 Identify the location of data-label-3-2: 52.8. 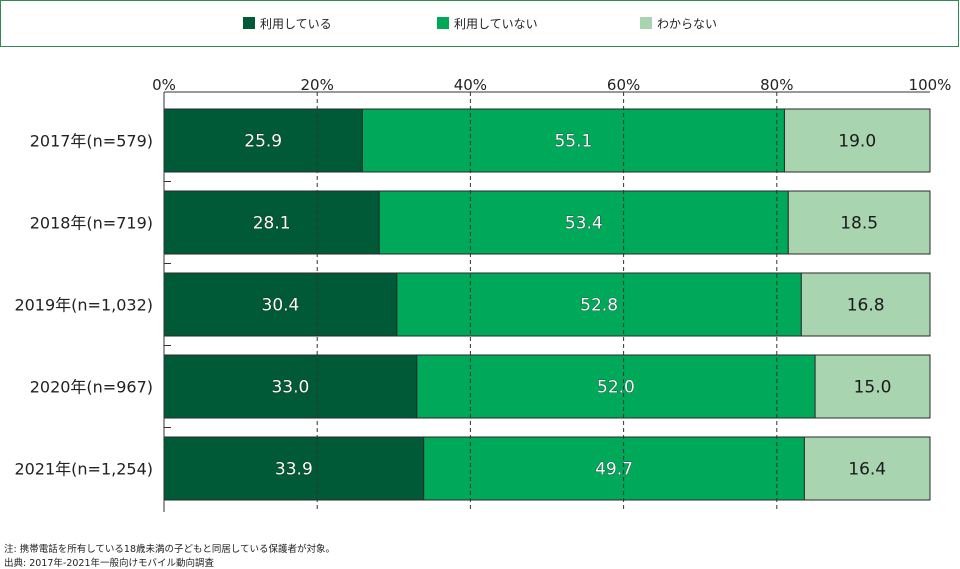
(599, 306).